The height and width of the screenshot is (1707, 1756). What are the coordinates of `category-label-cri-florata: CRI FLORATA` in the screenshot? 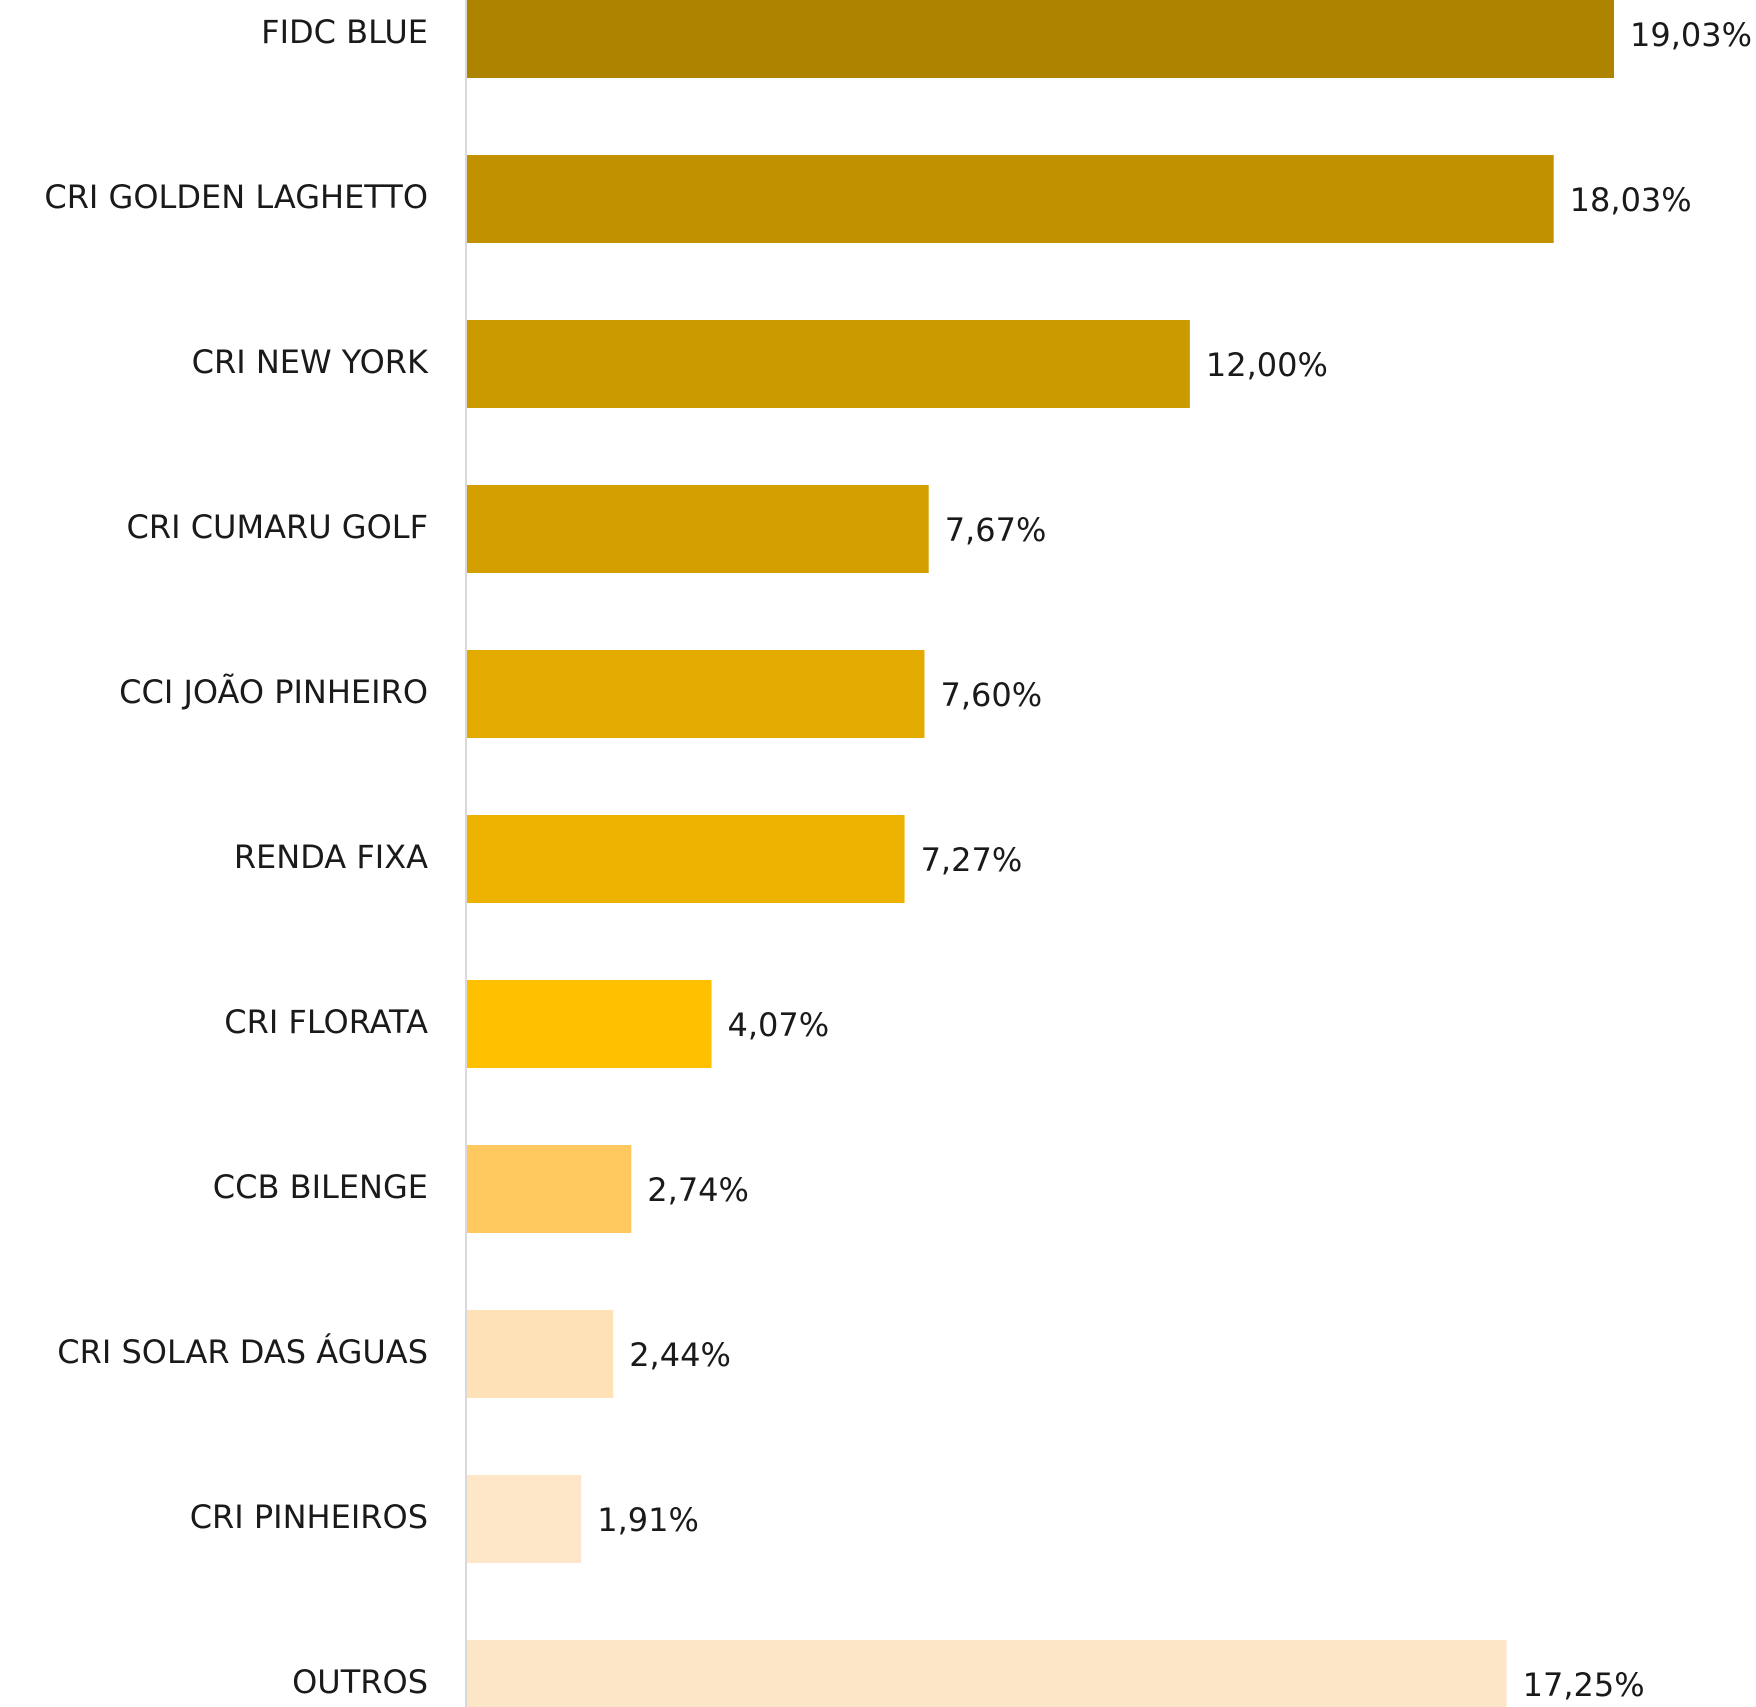 It's located at (326, 1022).